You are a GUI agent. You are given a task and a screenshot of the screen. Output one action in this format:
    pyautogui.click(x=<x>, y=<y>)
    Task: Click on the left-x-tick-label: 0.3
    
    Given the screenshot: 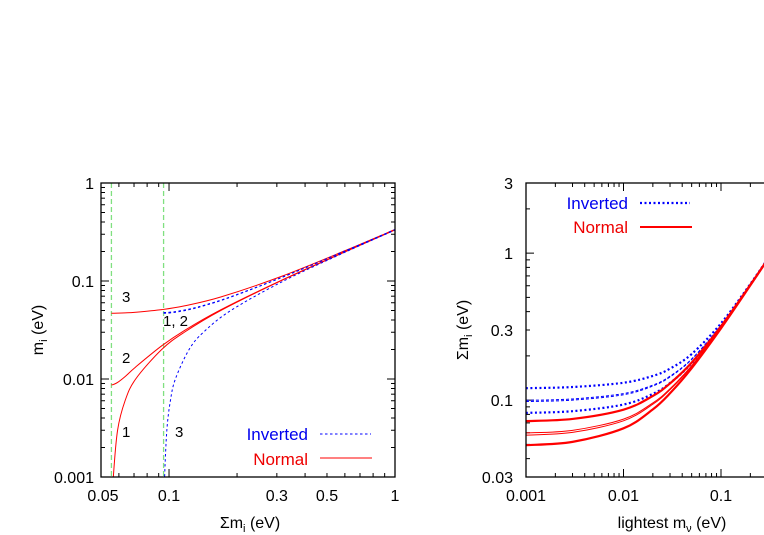 What is the action you would take?
    pyautogui.click(x=277, y=496)
    